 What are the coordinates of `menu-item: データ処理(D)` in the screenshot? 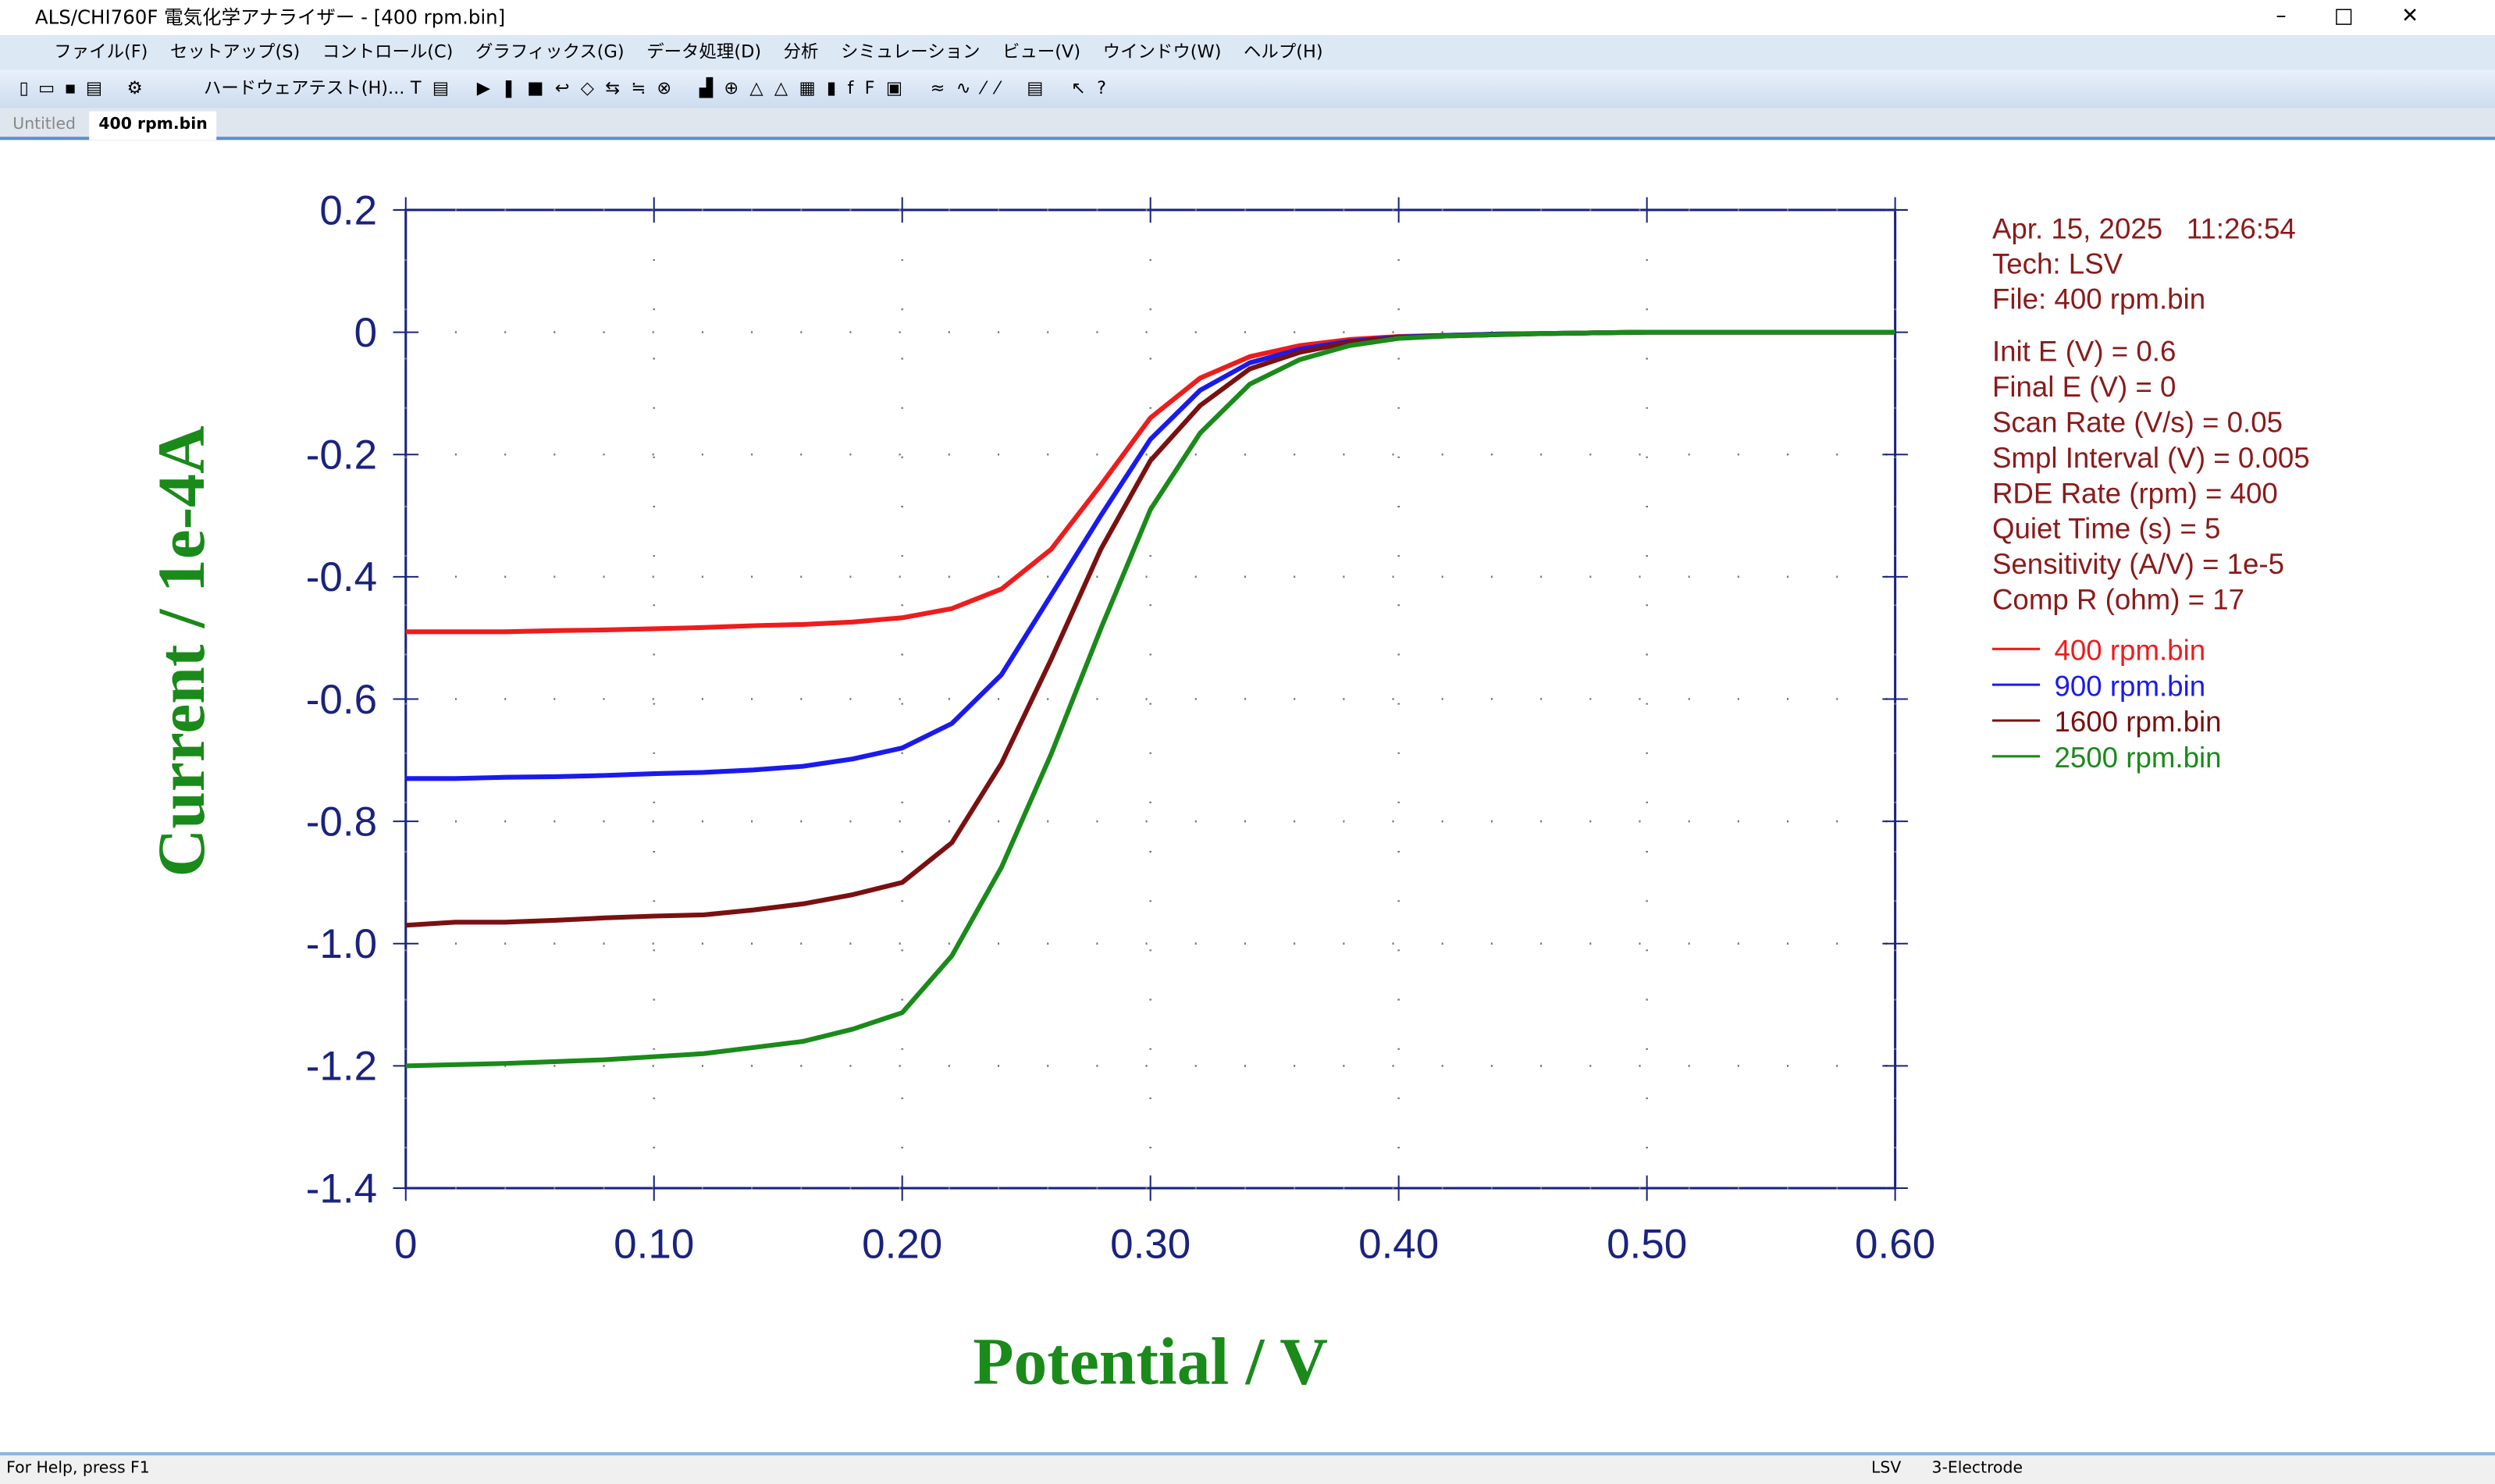 It's located at (704, 51).